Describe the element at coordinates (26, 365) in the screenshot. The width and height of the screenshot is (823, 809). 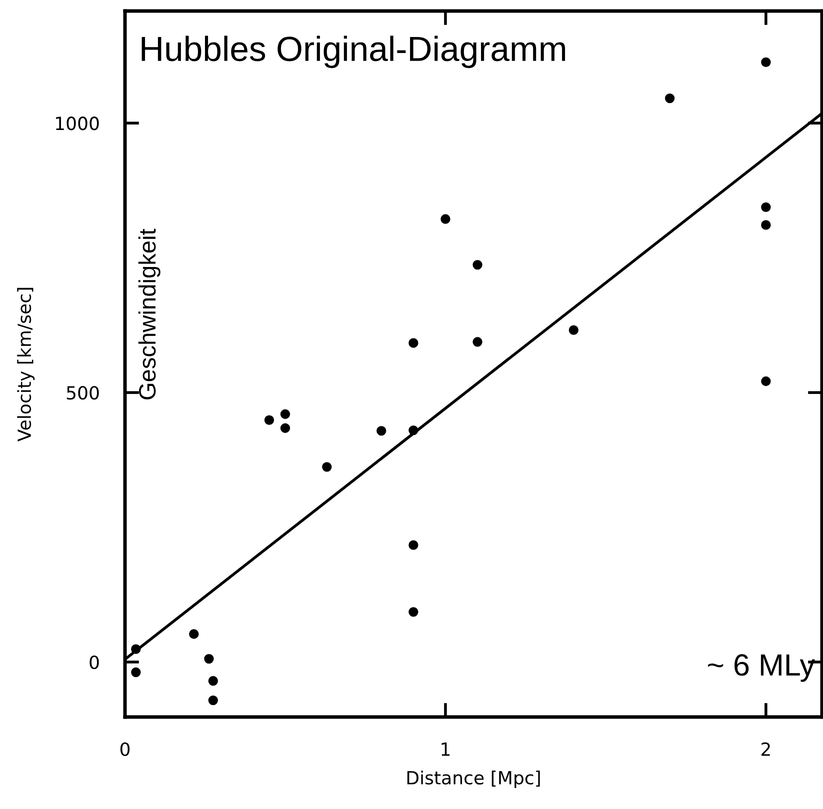
I see `y-axis-title: Velocity [km/sec]` at that location.